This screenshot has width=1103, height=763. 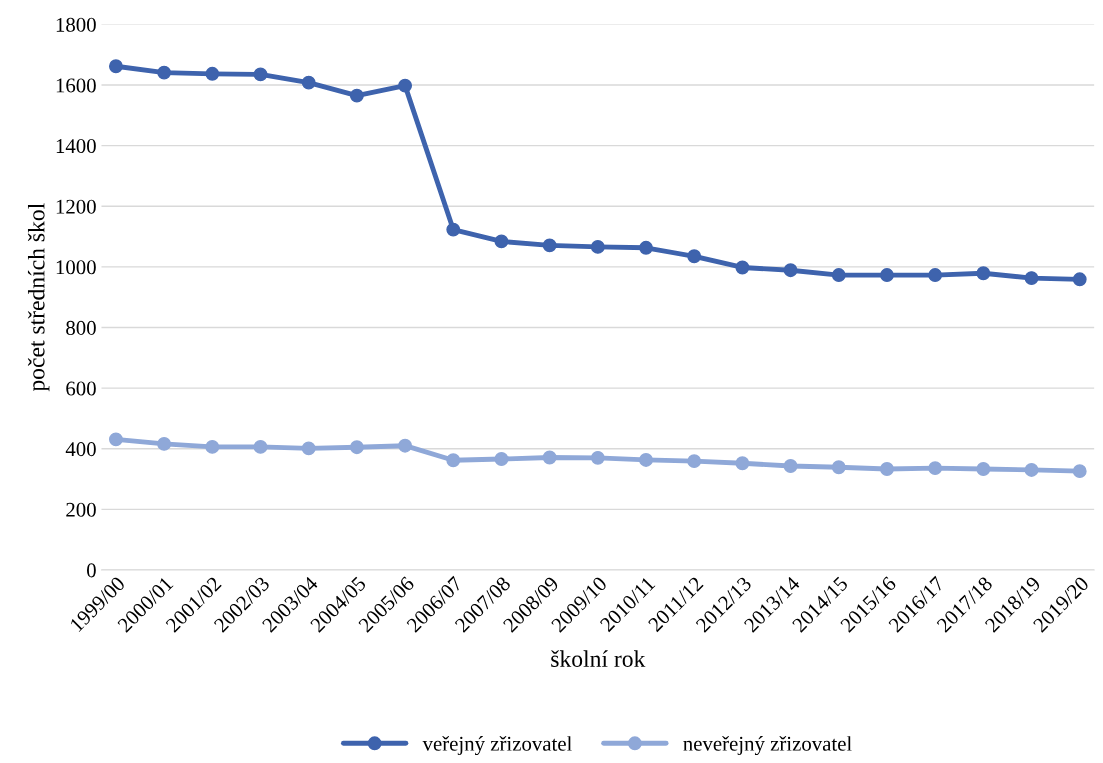 What do you see at coordinates (81, 388) in the screenshot?
I see `y-tick-label: 600` at bounding box center [81, 388].